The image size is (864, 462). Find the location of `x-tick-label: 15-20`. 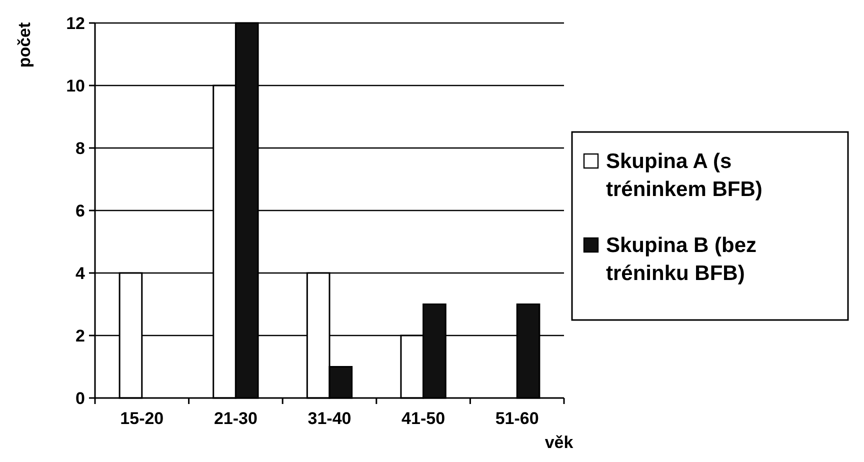

x-tick-label: 15-20 is located at coordinates (142, 418).